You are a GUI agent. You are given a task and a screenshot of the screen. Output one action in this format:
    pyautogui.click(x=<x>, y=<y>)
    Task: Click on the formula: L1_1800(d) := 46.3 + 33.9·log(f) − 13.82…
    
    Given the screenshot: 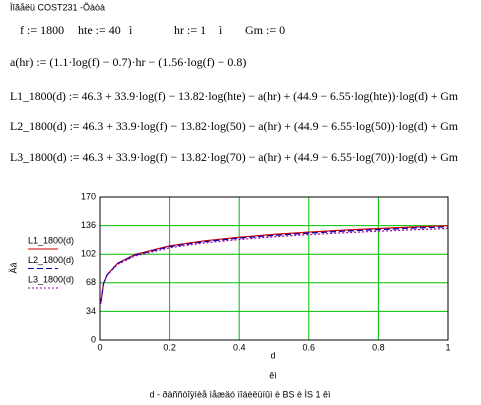 What is the action you would take?
    pyautogui.click(x=234, y=96)
    